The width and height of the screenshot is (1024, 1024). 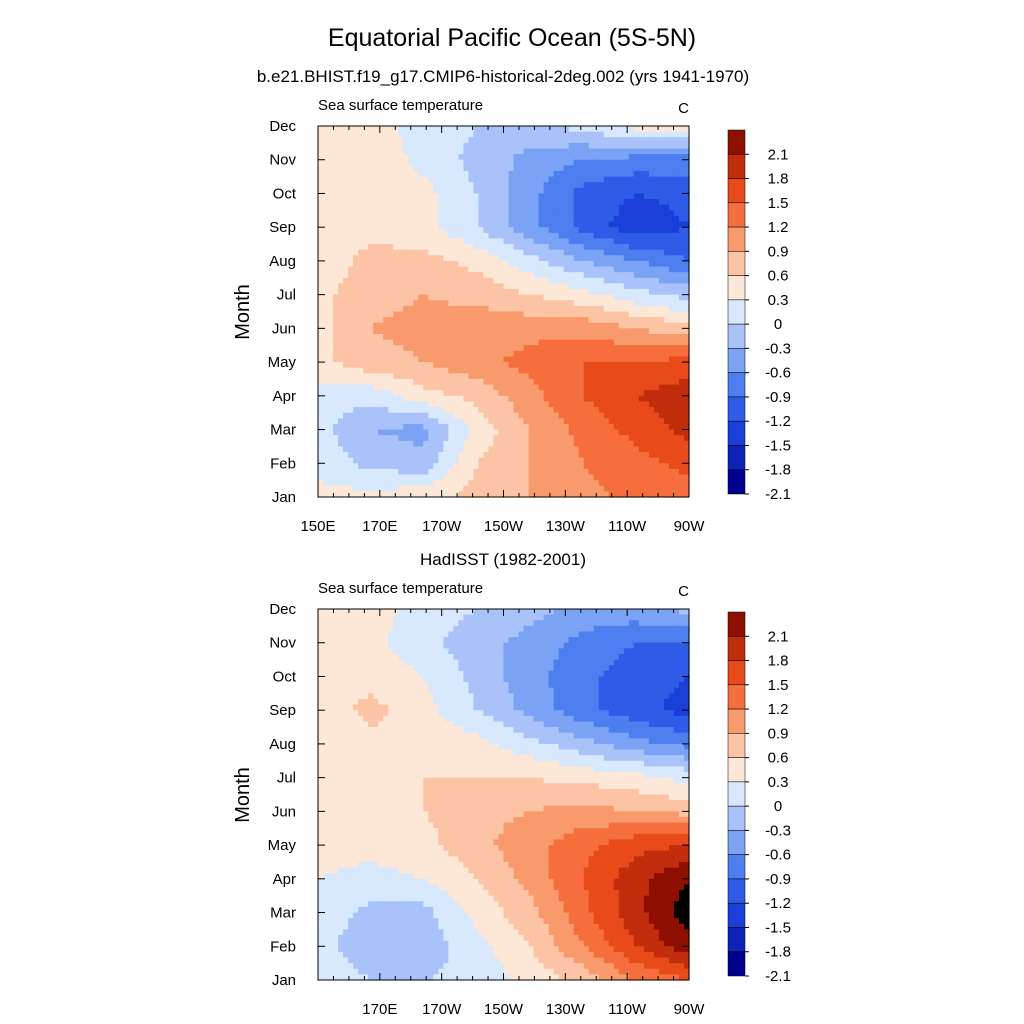 I want to click on y-tick-label: Nov, so click(x=282, y=160).